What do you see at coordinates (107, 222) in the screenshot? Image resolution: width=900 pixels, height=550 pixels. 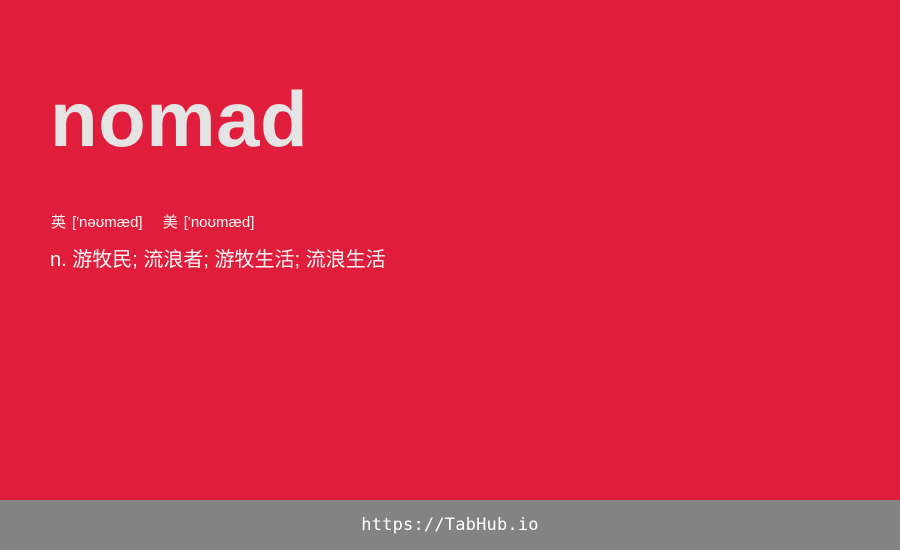 I see `phonetic-uk-ipa: ['nəʊmæd]` at bounding box center [107, 222].